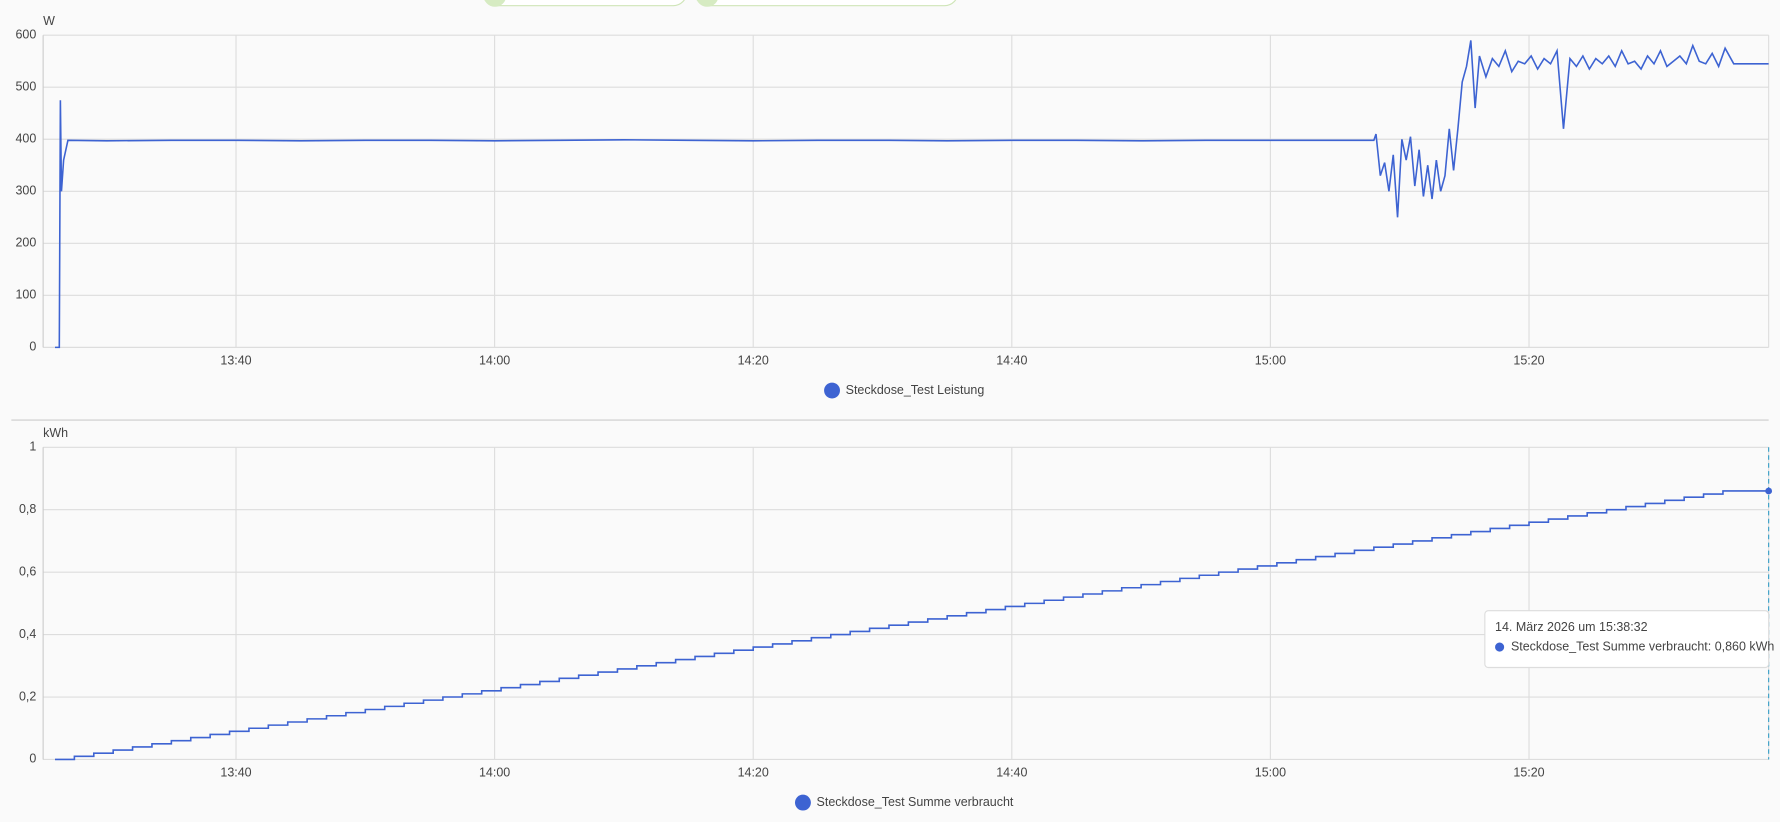 The width and height of the screenshot is (1780, 822). I want to click on y-tick-label: 600, so click(26, 34).